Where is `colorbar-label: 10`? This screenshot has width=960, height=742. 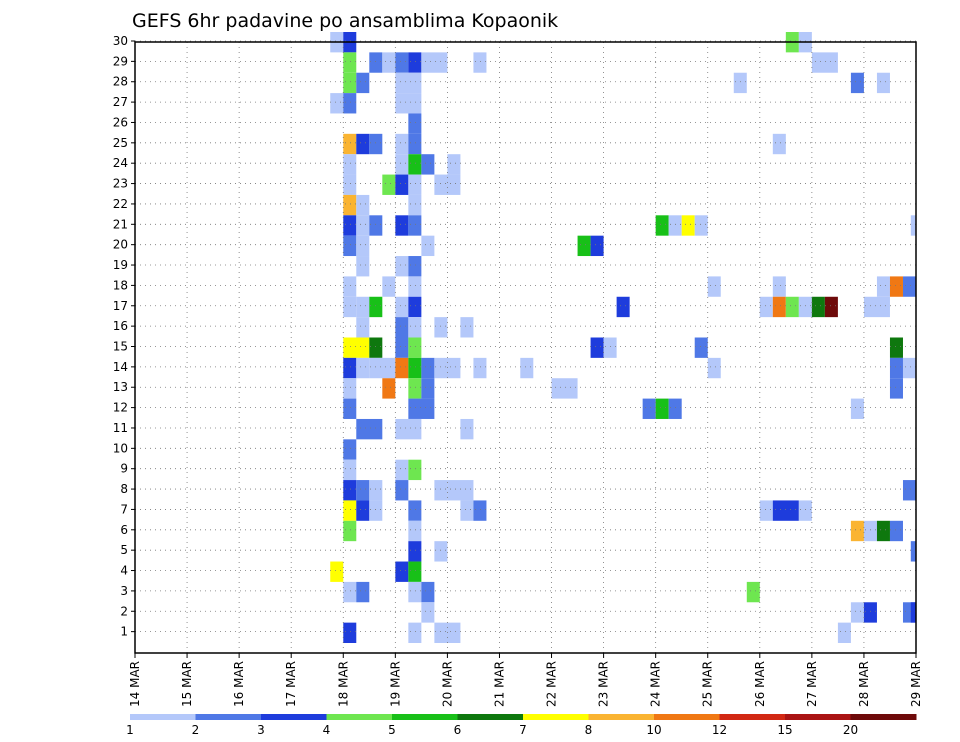 colorbar-label: 10 is located at coordinates (653, 730).